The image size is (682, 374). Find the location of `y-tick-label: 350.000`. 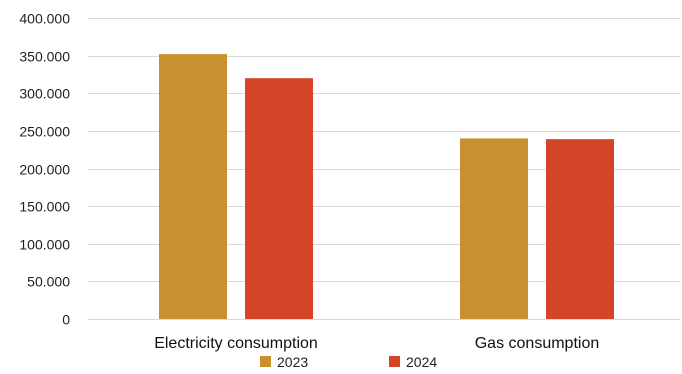

y-tick-label: 350.000 is located at coordinates (44, 57).